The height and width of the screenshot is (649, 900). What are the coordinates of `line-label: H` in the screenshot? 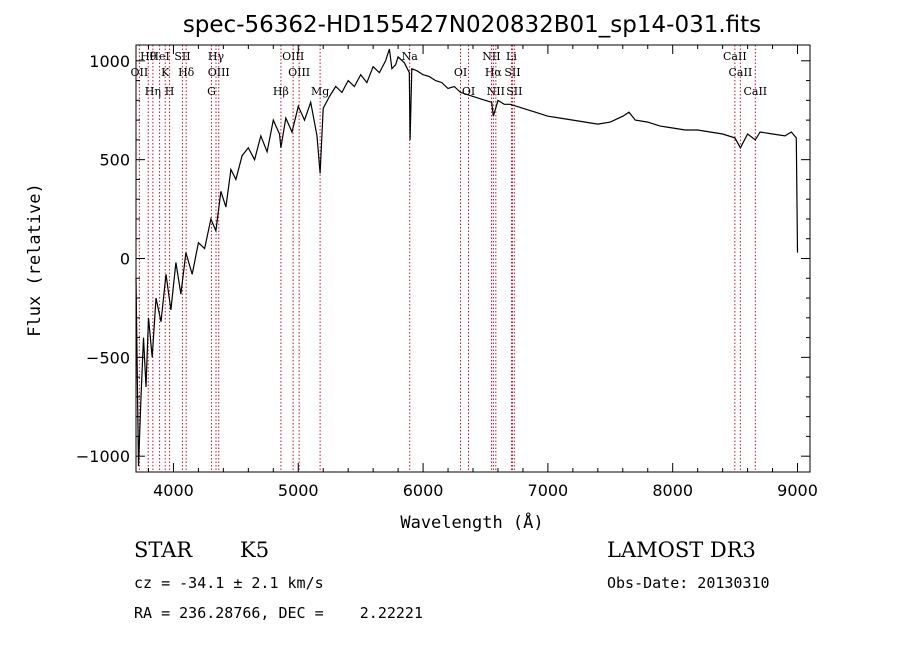 It's located at (170, 91).